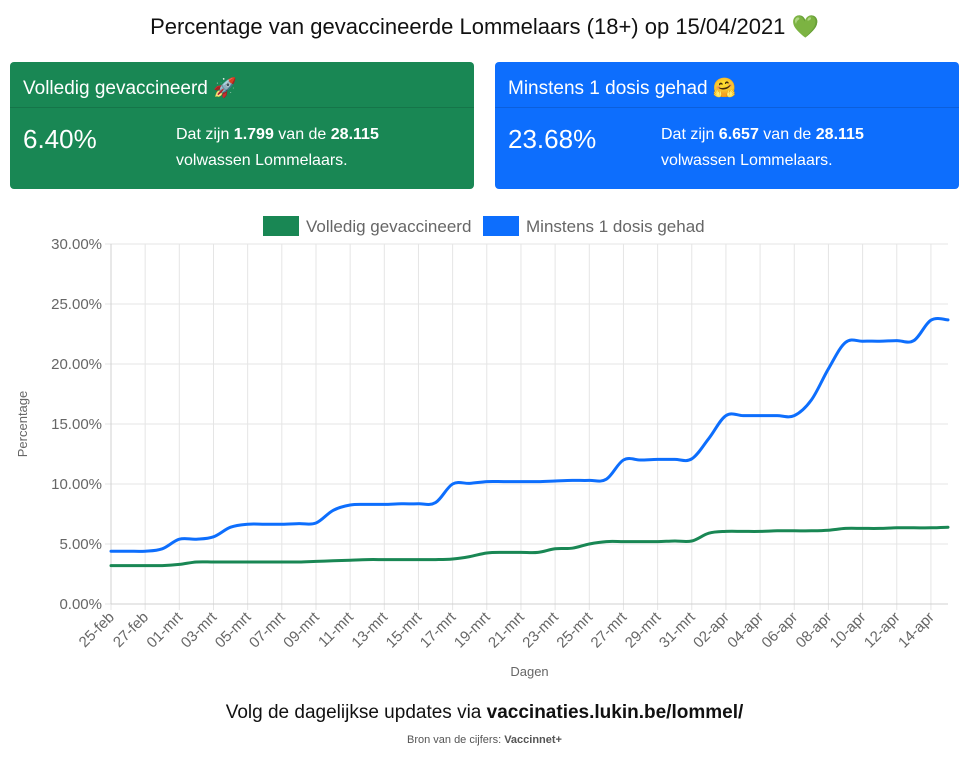 Image resolution: width=969 pixels, height=768 pixels. I want to click on card-percentage: 6.40%, so click(60, 139).